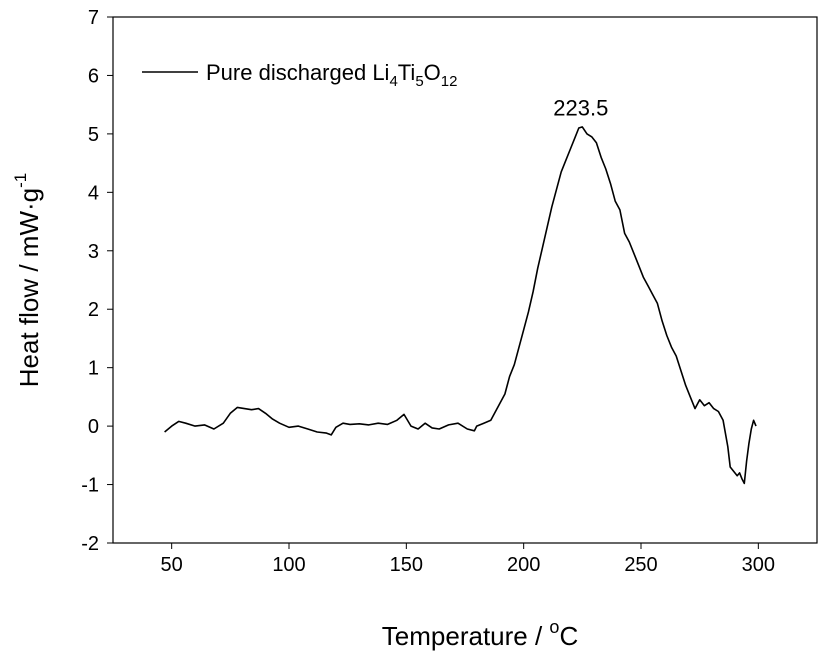 The image size is (827, 660). Describe the element at coordinates (407, 72) in the screenshot. I see `legend-text-part: Ti` at that location.